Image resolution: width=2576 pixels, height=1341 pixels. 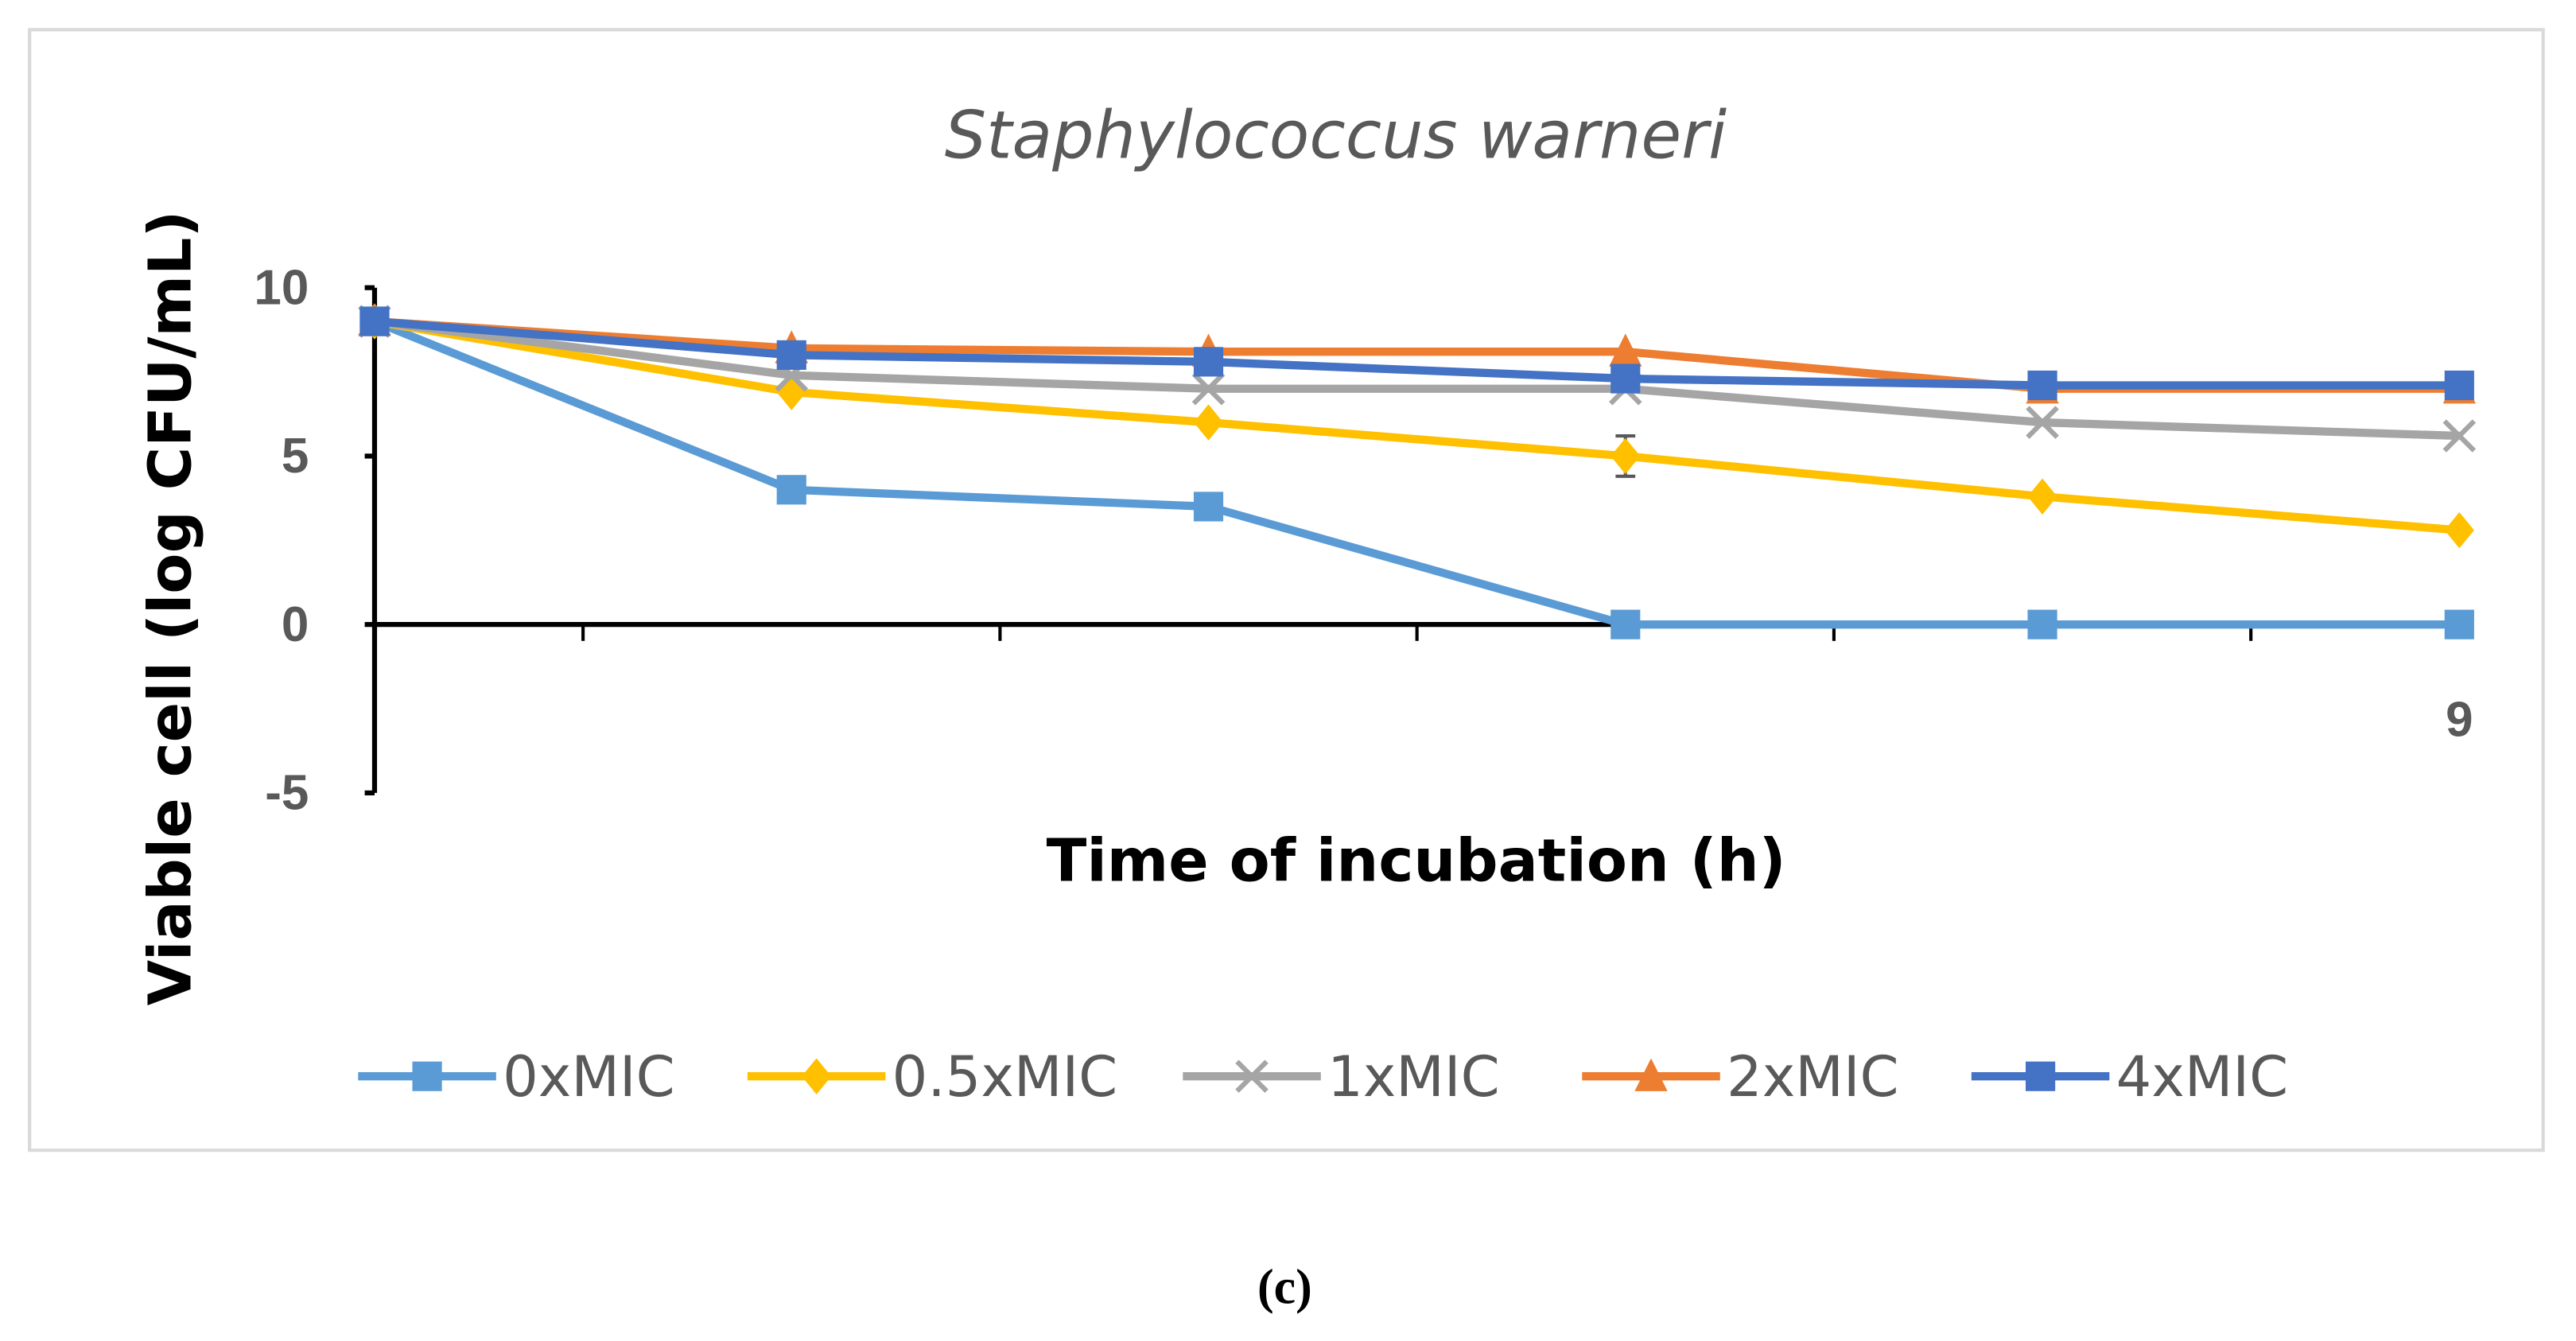 I want to click on legend-item: 4xMIC, so click(x=2130, y=1077).